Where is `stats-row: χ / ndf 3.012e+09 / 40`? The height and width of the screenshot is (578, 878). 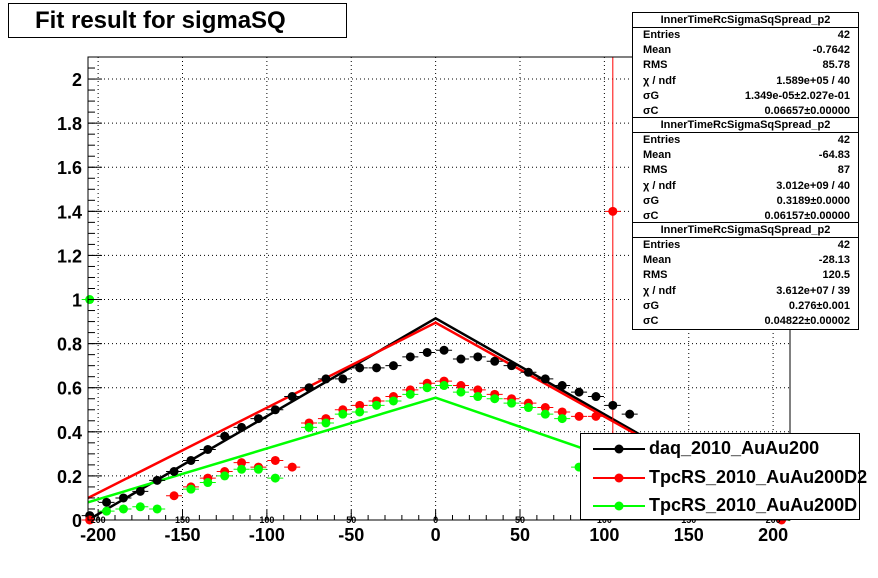
stats-row: χ / ndf 3.012e+09 / 40 is located at coordinates (745, 186).